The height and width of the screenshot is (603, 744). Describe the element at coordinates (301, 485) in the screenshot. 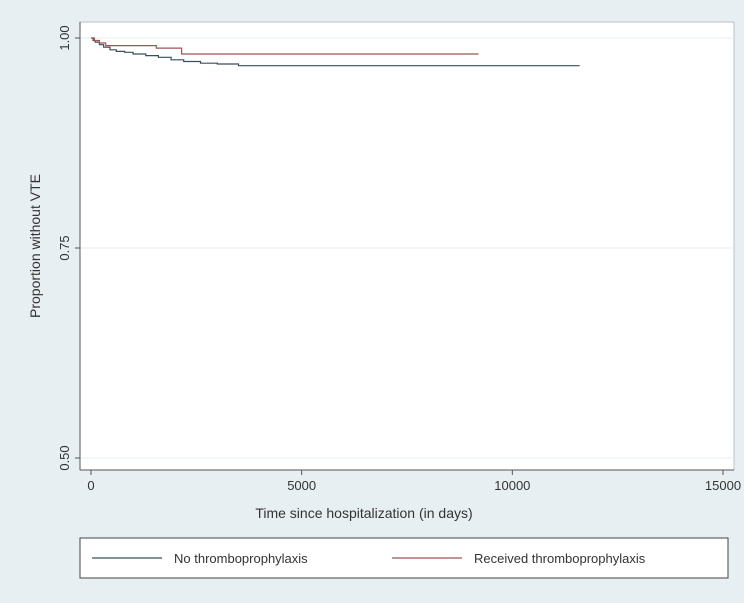

I see `x-tick-label-1: 5000` at that location.